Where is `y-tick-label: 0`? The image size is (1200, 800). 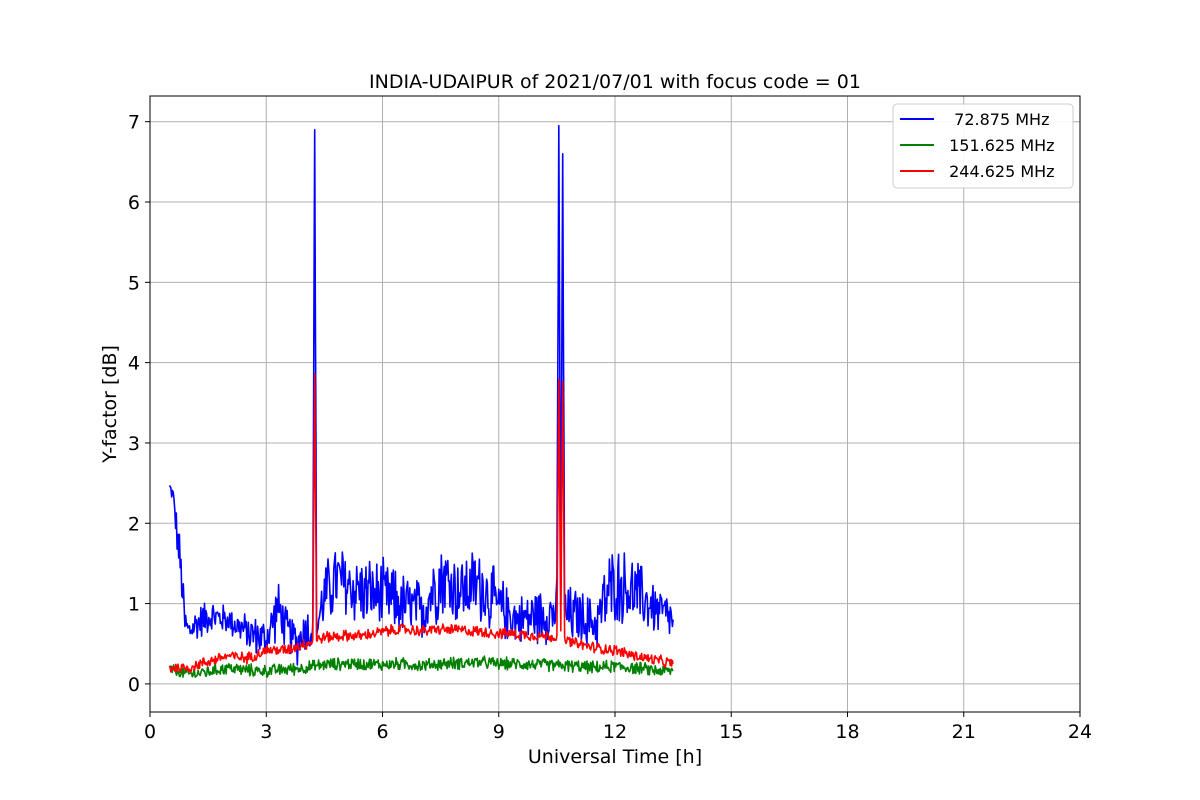 y-tick-label: 0 is located at coordinates (134, 685).